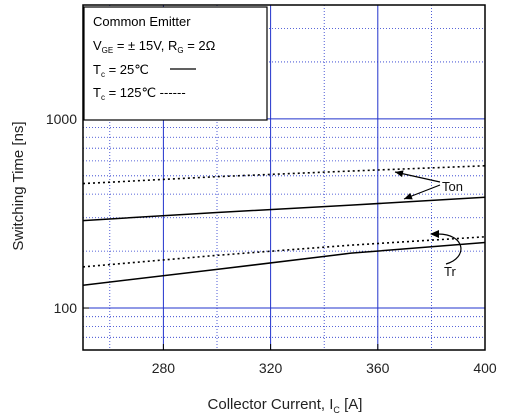  What do you see at coordinates (284, 174) in the screenshot?
I see `series-line-ton-125c` at bounding box center [284, 174].